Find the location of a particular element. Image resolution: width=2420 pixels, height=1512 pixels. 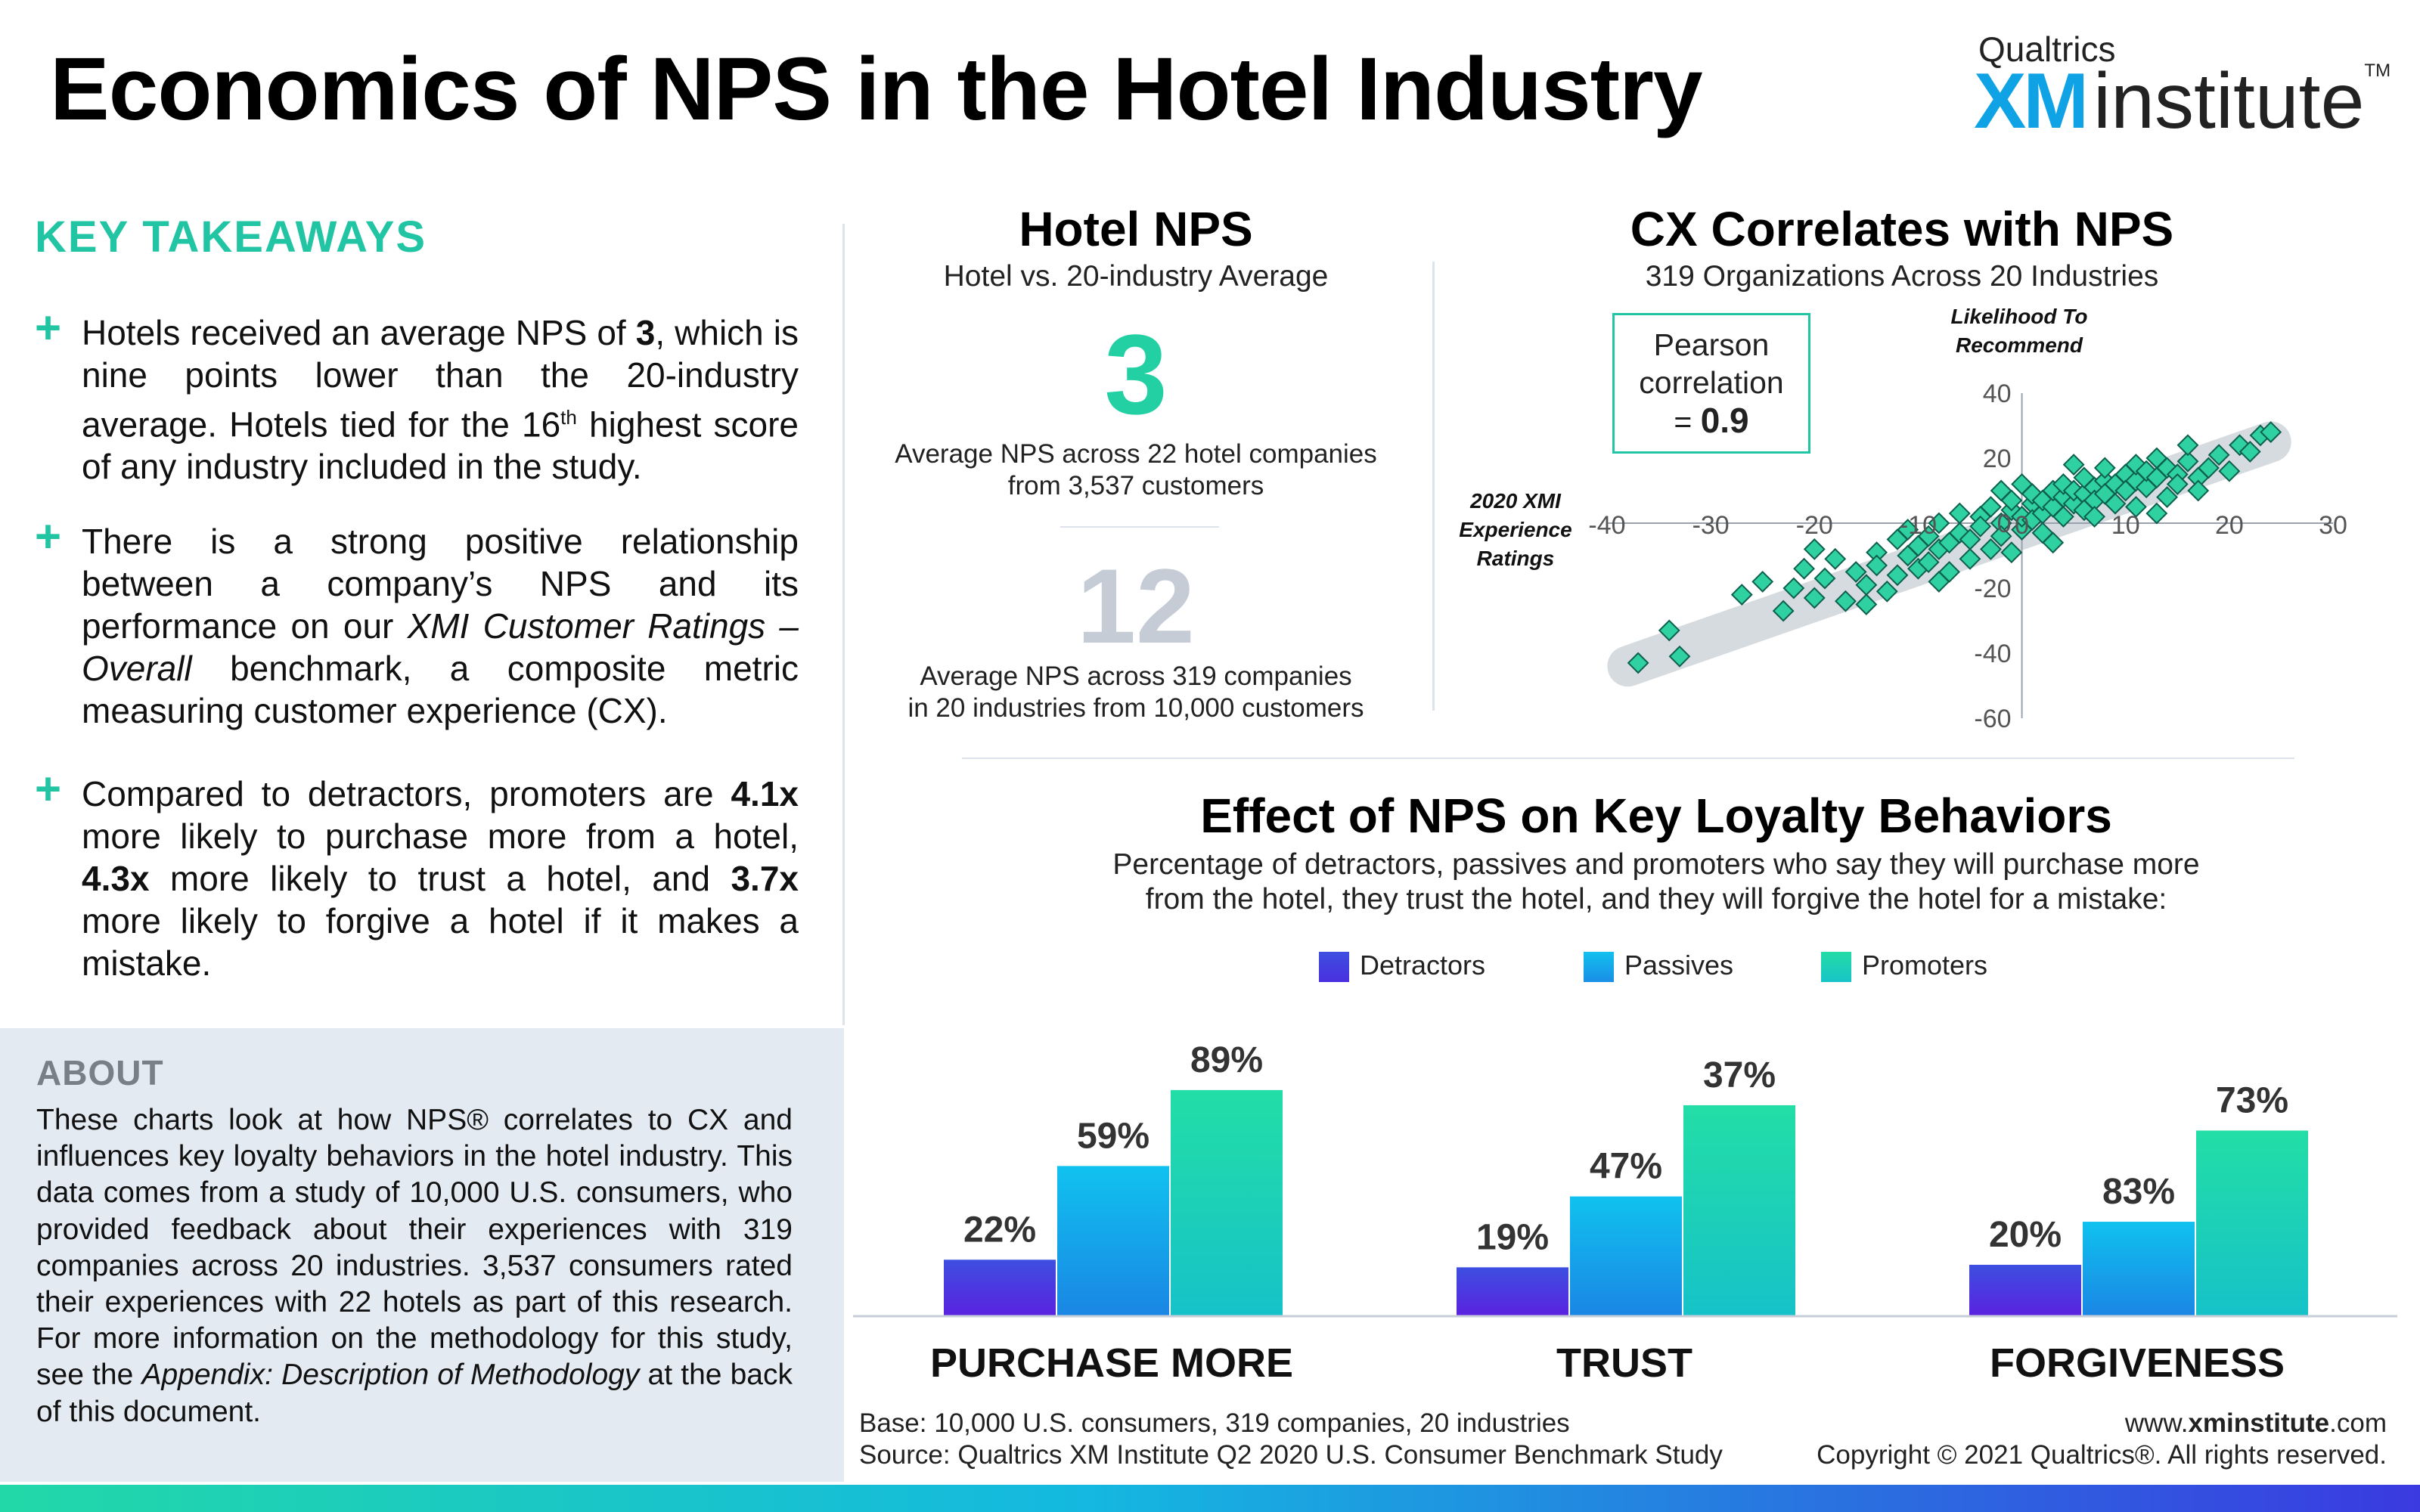

takeaway-3-bold-3: 3.7x is located at coordinates (765, 879).